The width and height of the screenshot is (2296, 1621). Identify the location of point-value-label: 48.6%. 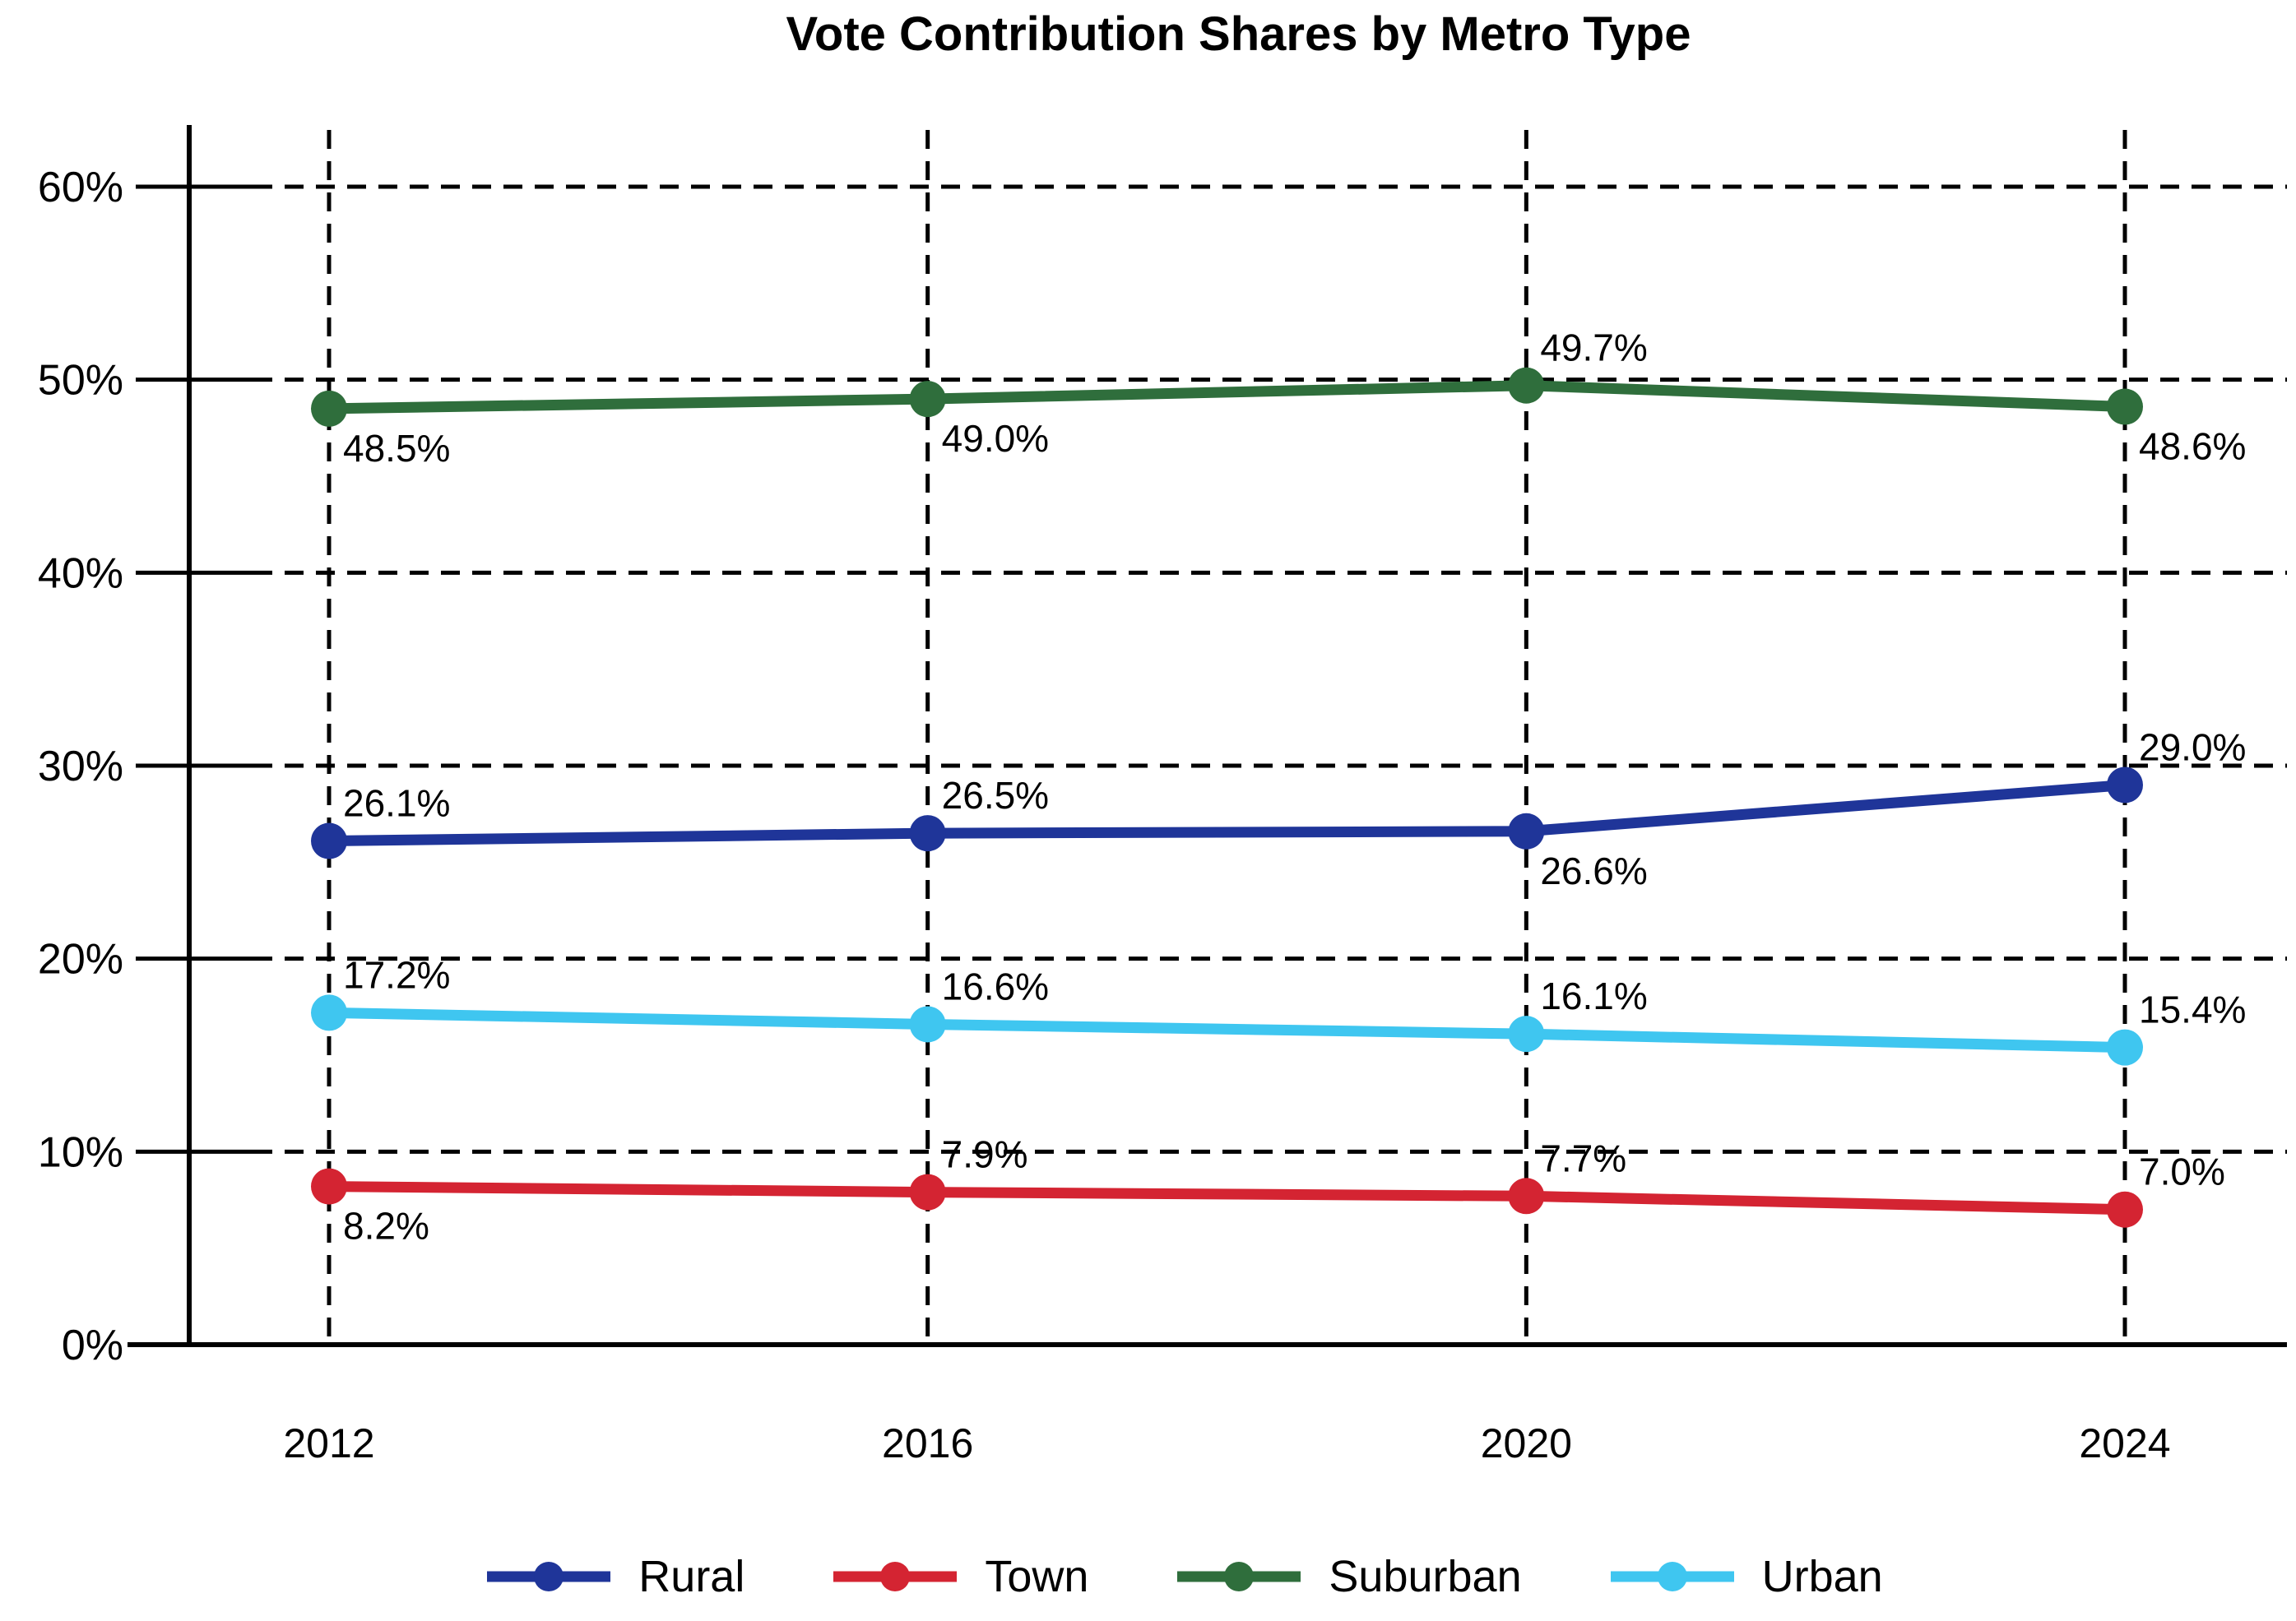
(2192, 446).